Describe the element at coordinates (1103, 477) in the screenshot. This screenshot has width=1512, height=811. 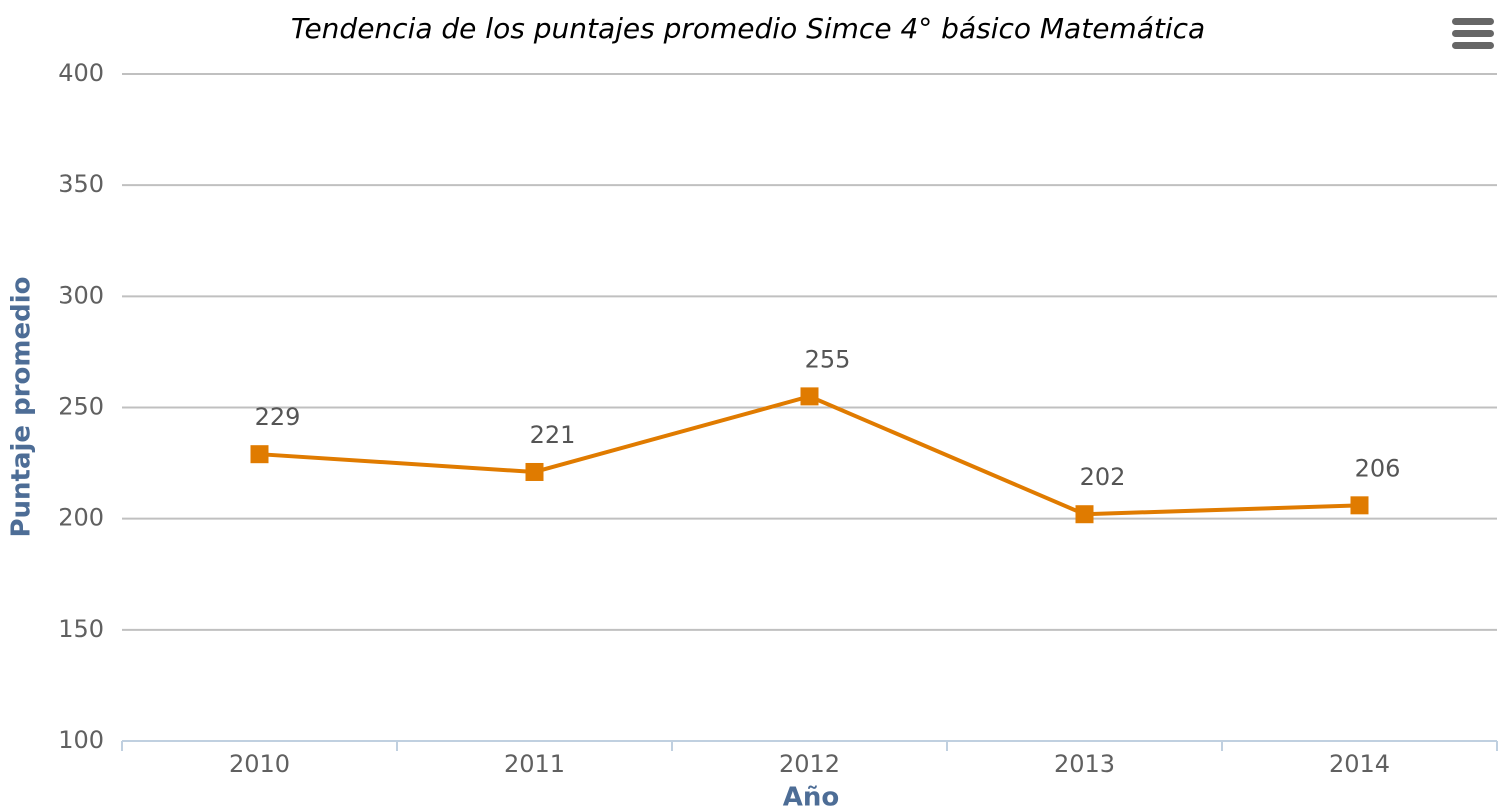
I see `data-label: 202` at that location.